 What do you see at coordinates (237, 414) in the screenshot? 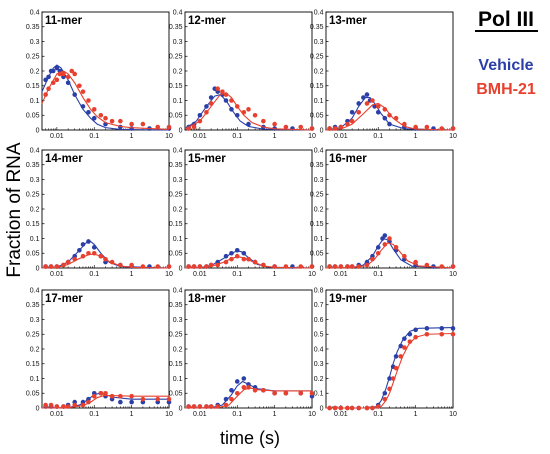
I see `x-tick-label: 0.1` at bounding box center [237, 414].